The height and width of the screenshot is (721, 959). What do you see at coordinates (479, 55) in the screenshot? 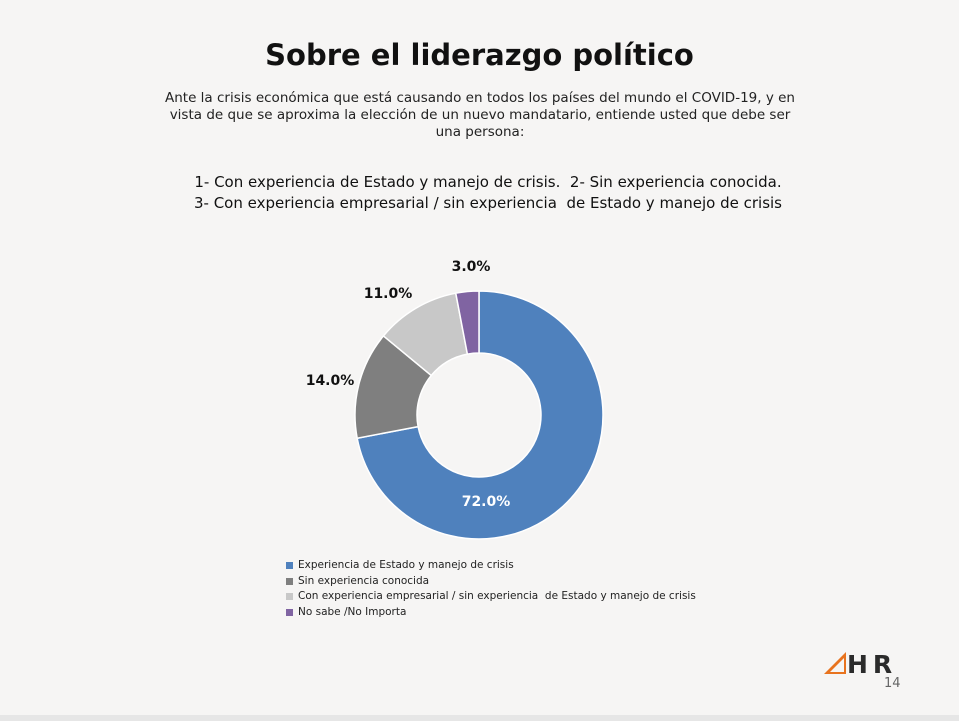
I see `slide-title: Sobre el liderazgo político` at bounding box center [479, 55].